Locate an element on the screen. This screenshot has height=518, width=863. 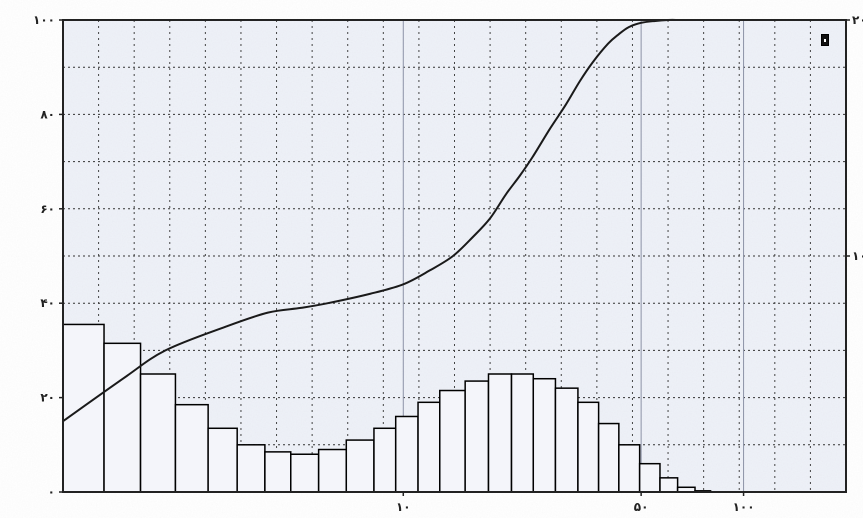
y-right-tick-label: ۱۰ is located at coordinates (857, 256).